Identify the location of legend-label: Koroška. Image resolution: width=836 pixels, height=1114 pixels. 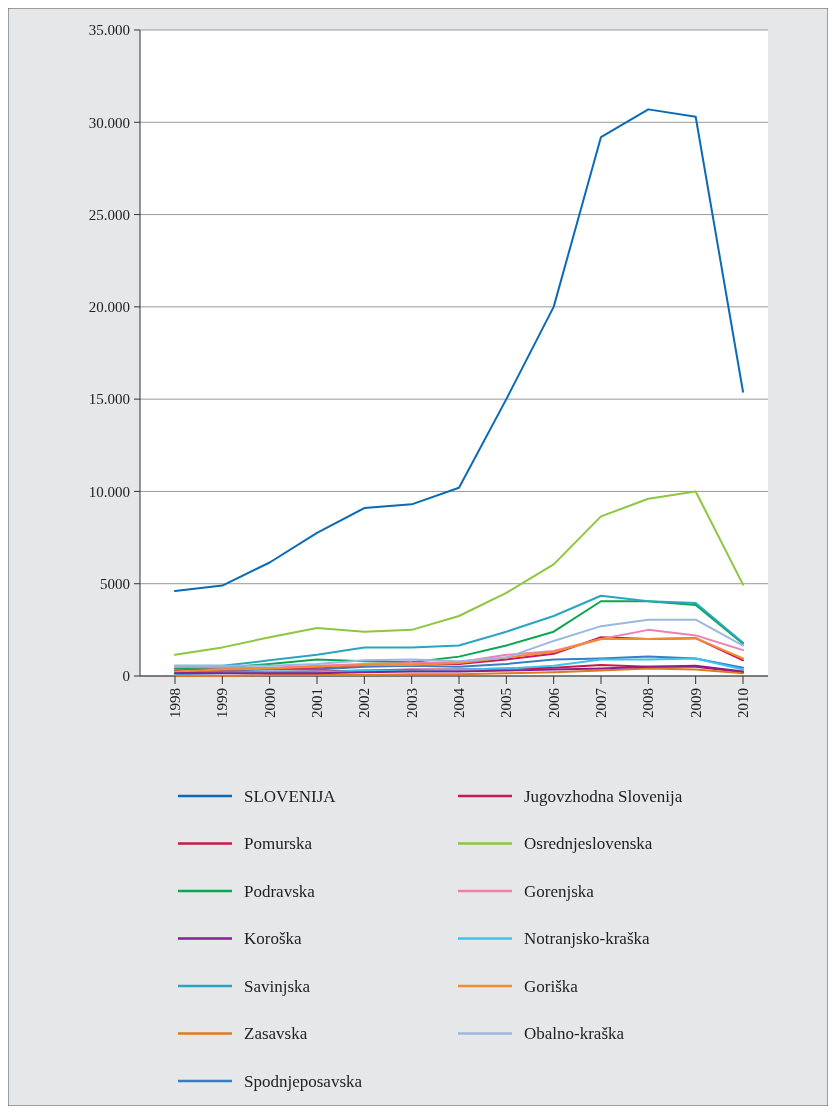
(273, 939).